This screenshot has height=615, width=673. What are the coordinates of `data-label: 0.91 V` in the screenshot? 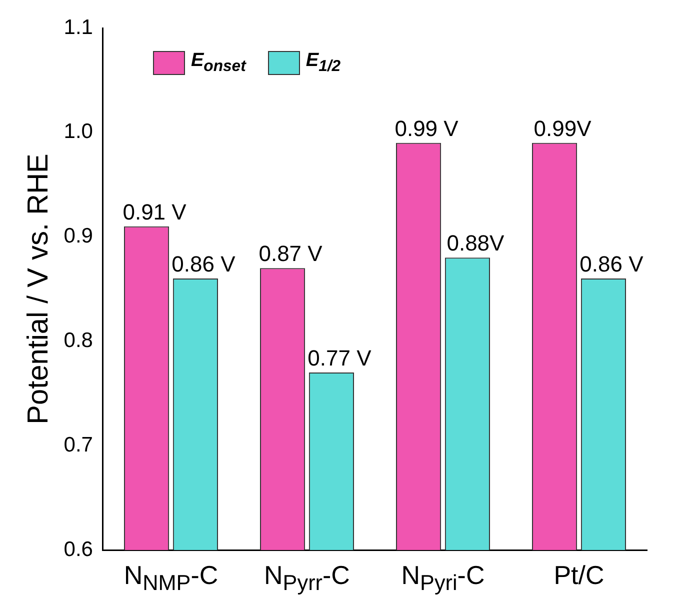 It's located at (154, 211).